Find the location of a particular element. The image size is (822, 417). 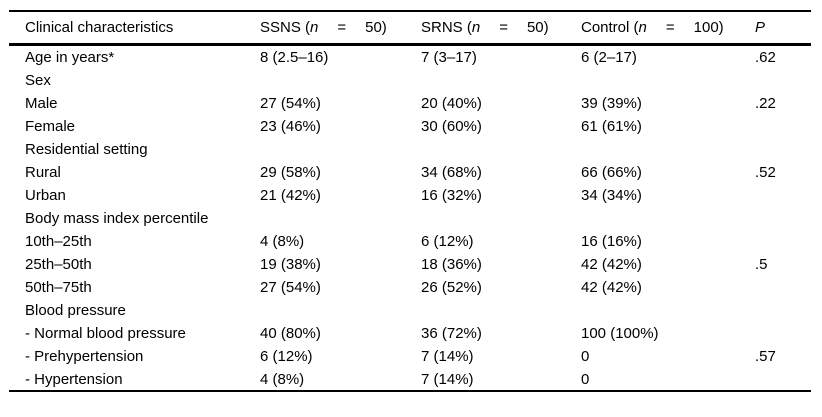

row-label: - Hypertension is located at coordinates (74, 379).